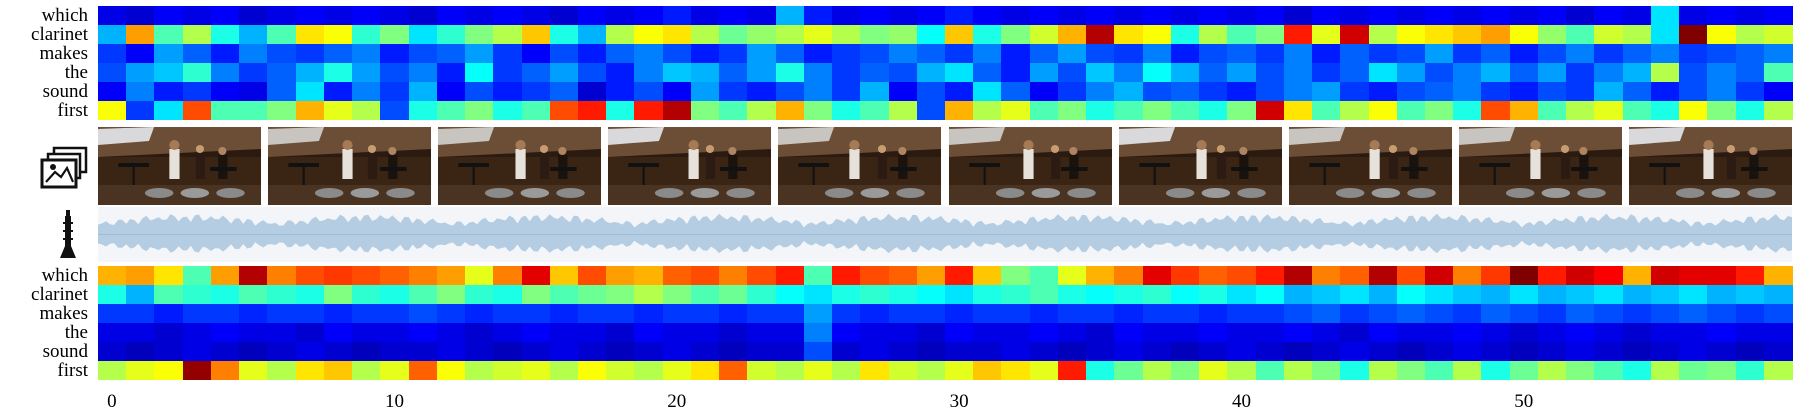  Describe the element at coordinates (1524, 401) in the screenshot. I see `x-tick-50: 50` at that location.